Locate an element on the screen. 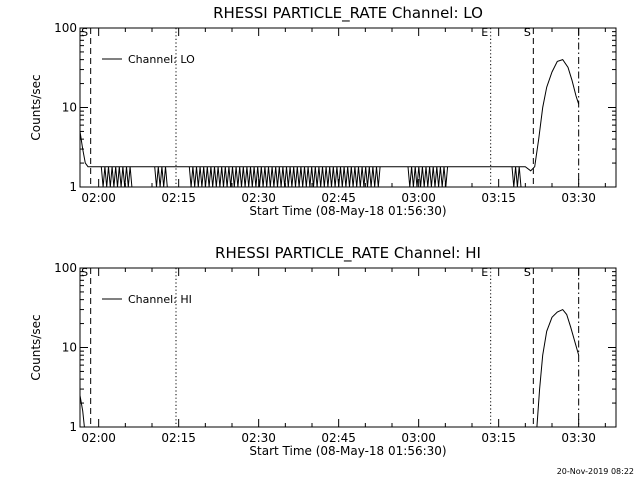 The height and width of the screenshot is (480, 640). footer-timestamp: 20-Nov-2019 08:22 is located at coordinates (595, 471).